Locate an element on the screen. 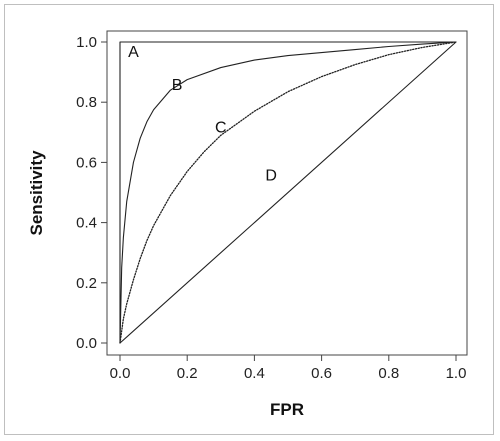 The width and height of the screenshot is (500, 441). x-tick-label: 0.6 is located at coordinates (321, 373).